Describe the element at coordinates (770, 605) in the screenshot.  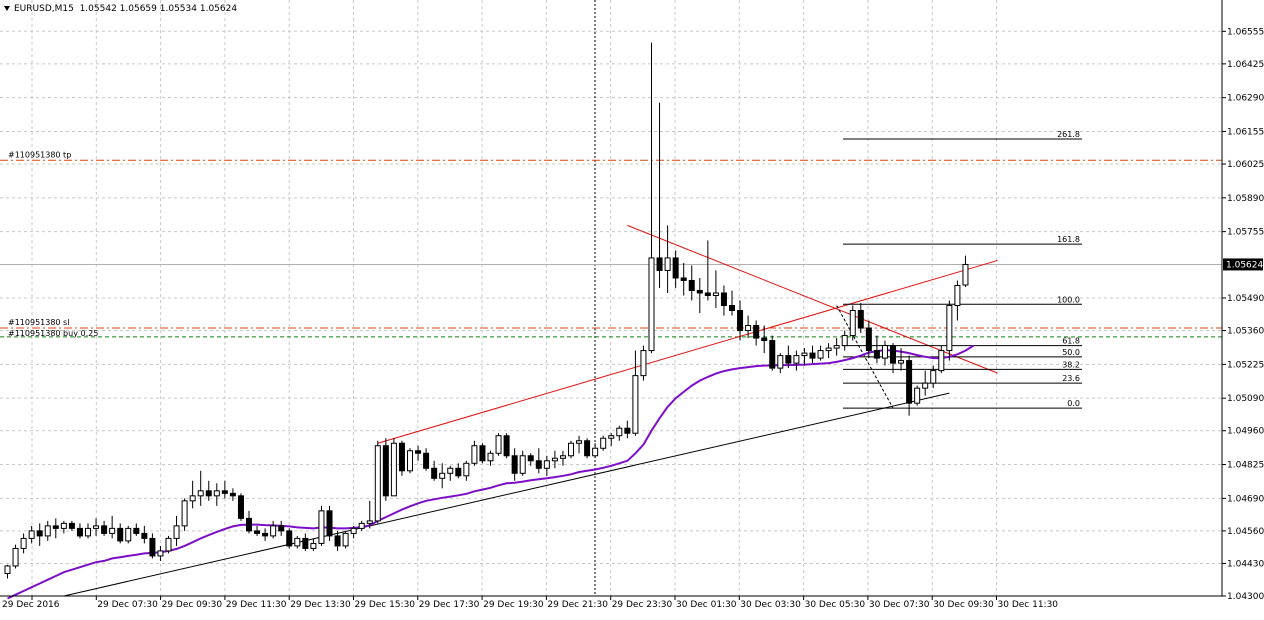
I see `x-tick-label: 30 Dec 03:30` at that location.